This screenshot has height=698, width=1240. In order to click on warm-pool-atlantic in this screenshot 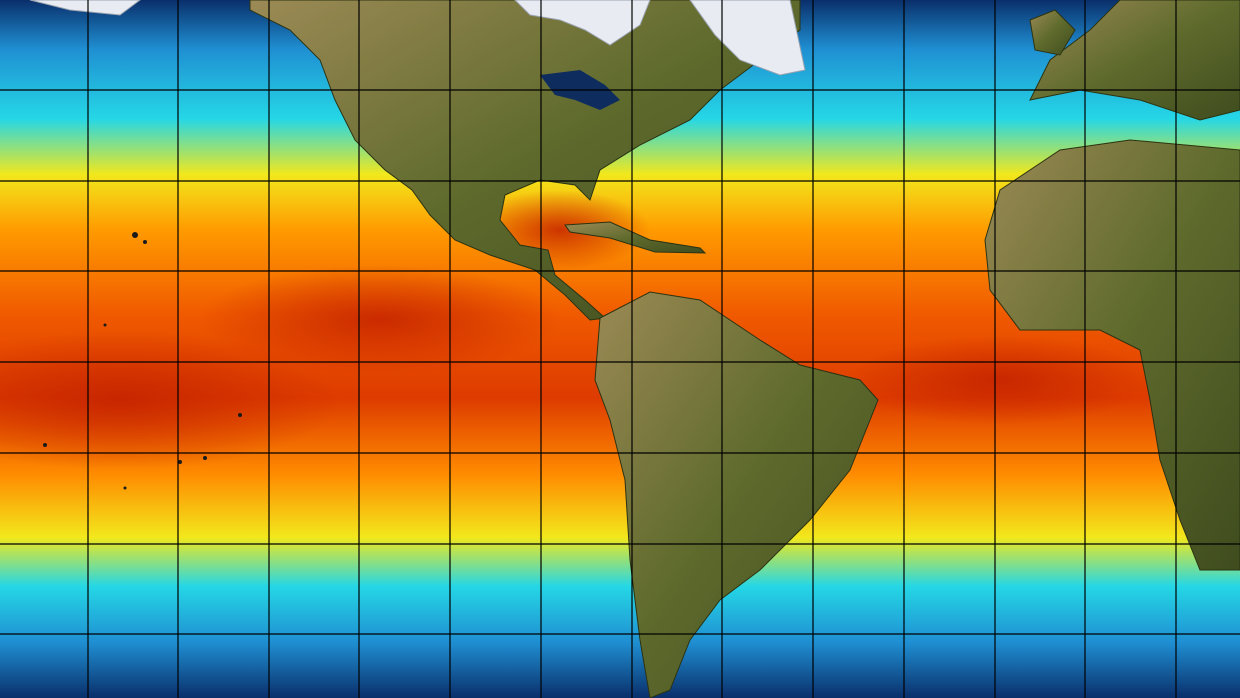, I will do `click(1000, 380)`.